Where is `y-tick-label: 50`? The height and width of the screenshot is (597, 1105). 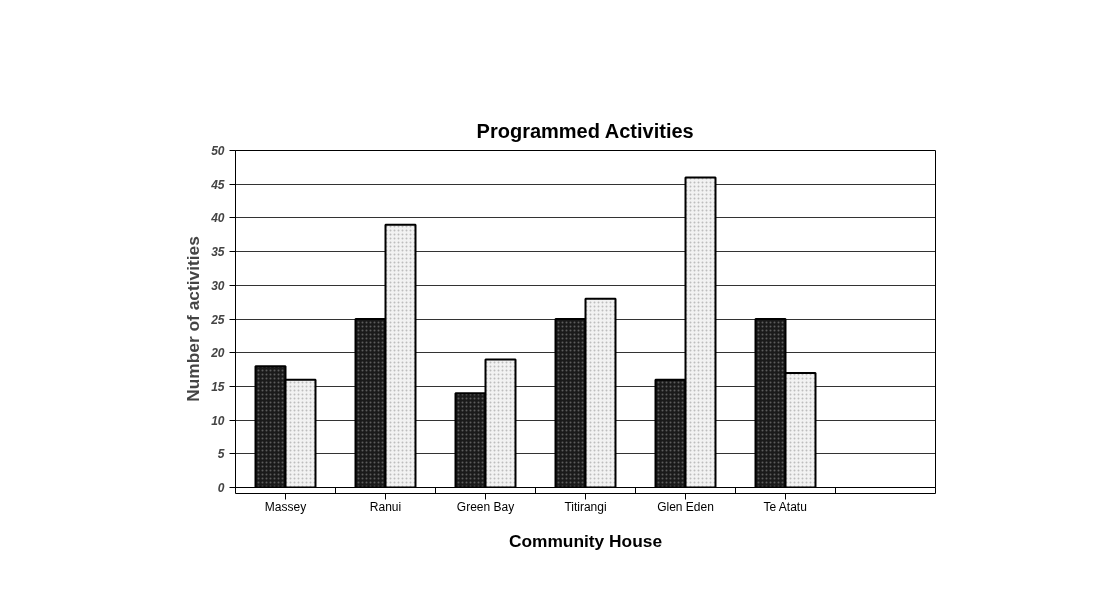
y-tick-label: 50 is located at coordinates (218, 151).